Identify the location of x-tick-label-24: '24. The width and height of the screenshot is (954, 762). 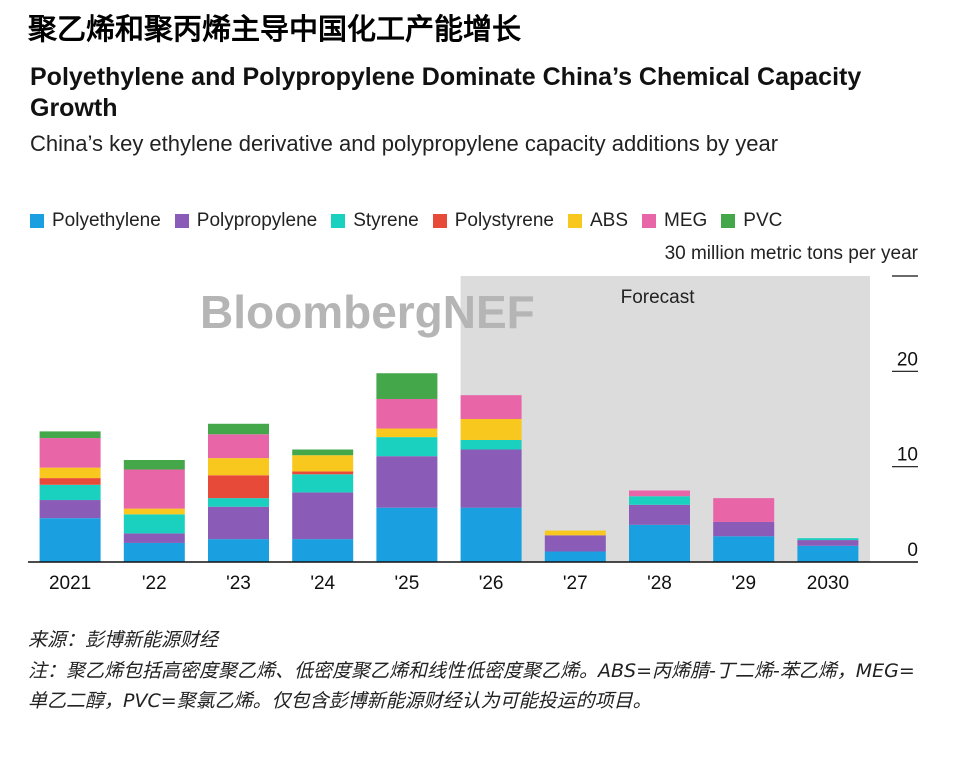
(322, 583).